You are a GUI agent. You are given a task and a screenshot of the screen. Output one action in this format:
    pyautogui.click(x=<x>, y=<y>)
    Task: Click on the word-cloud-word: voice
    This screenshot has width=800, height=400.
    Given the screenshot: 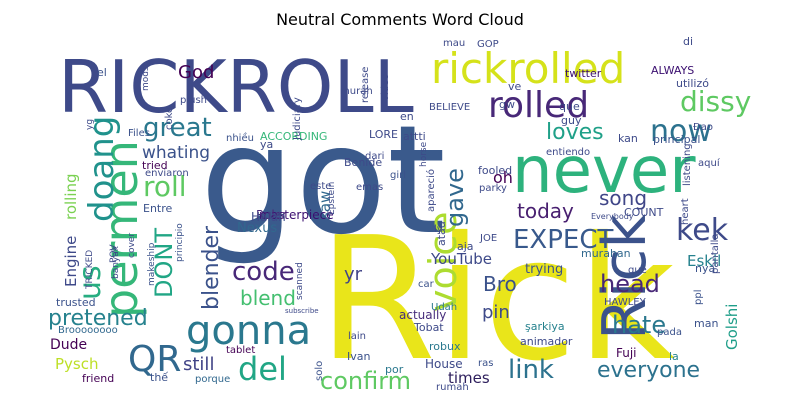 What is the action you would take?
    pyautogui.click(x=443, y=261)
    